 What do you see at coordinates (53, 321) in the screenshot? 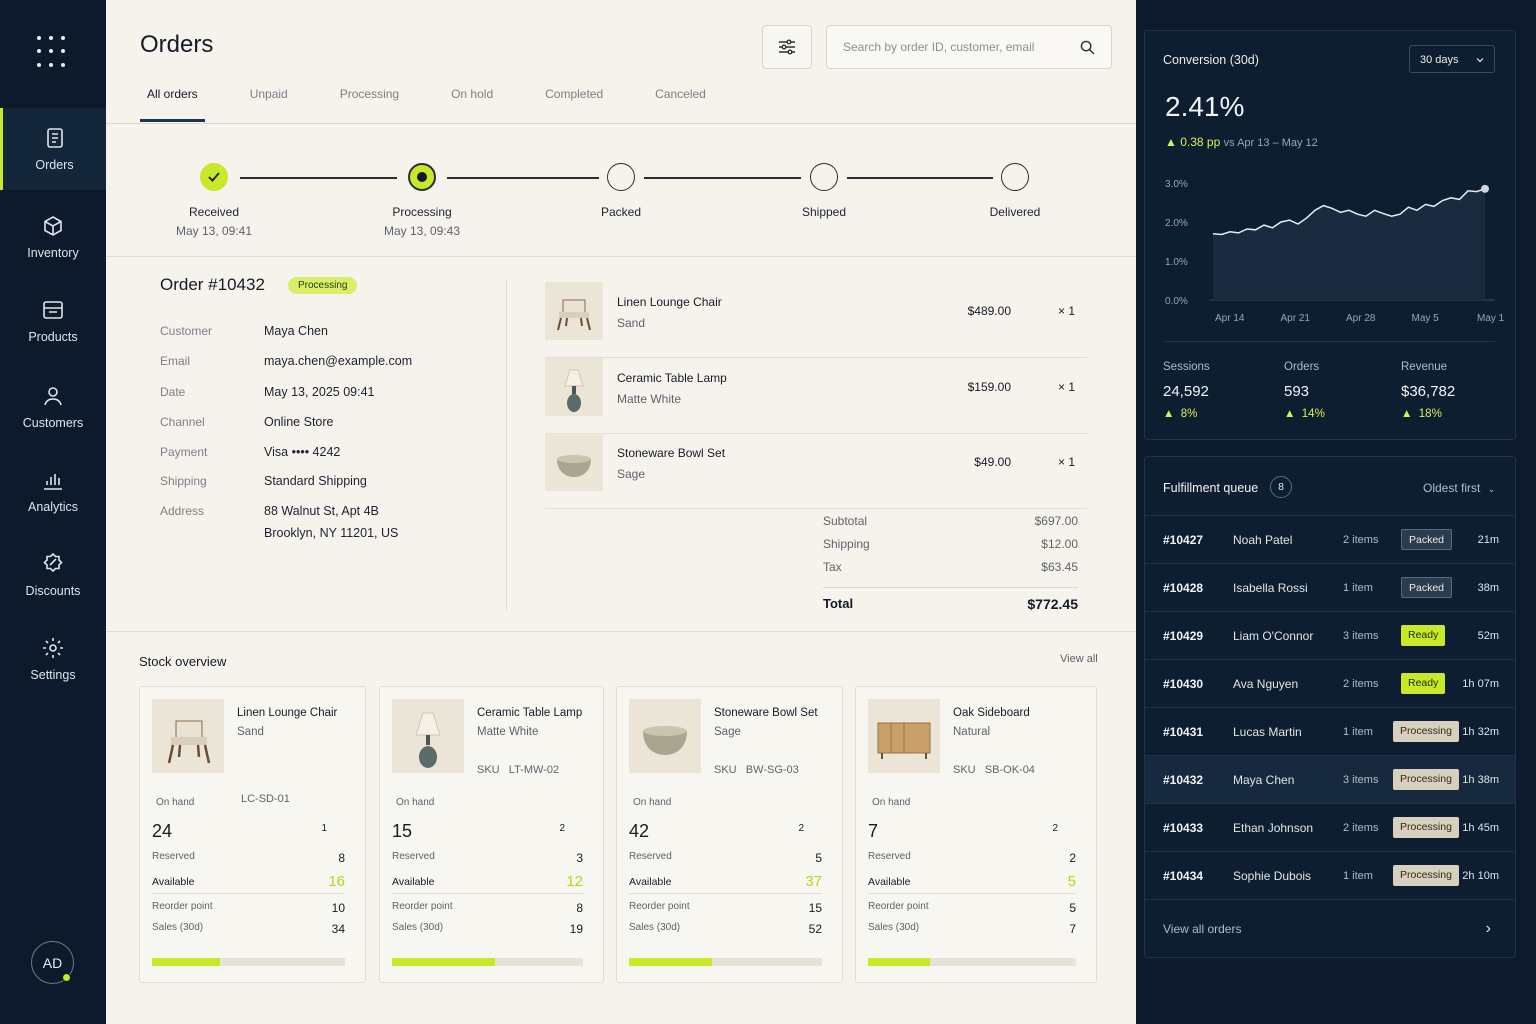
I see `sidebar-item-products: Products` at bounding box center [53, 321].